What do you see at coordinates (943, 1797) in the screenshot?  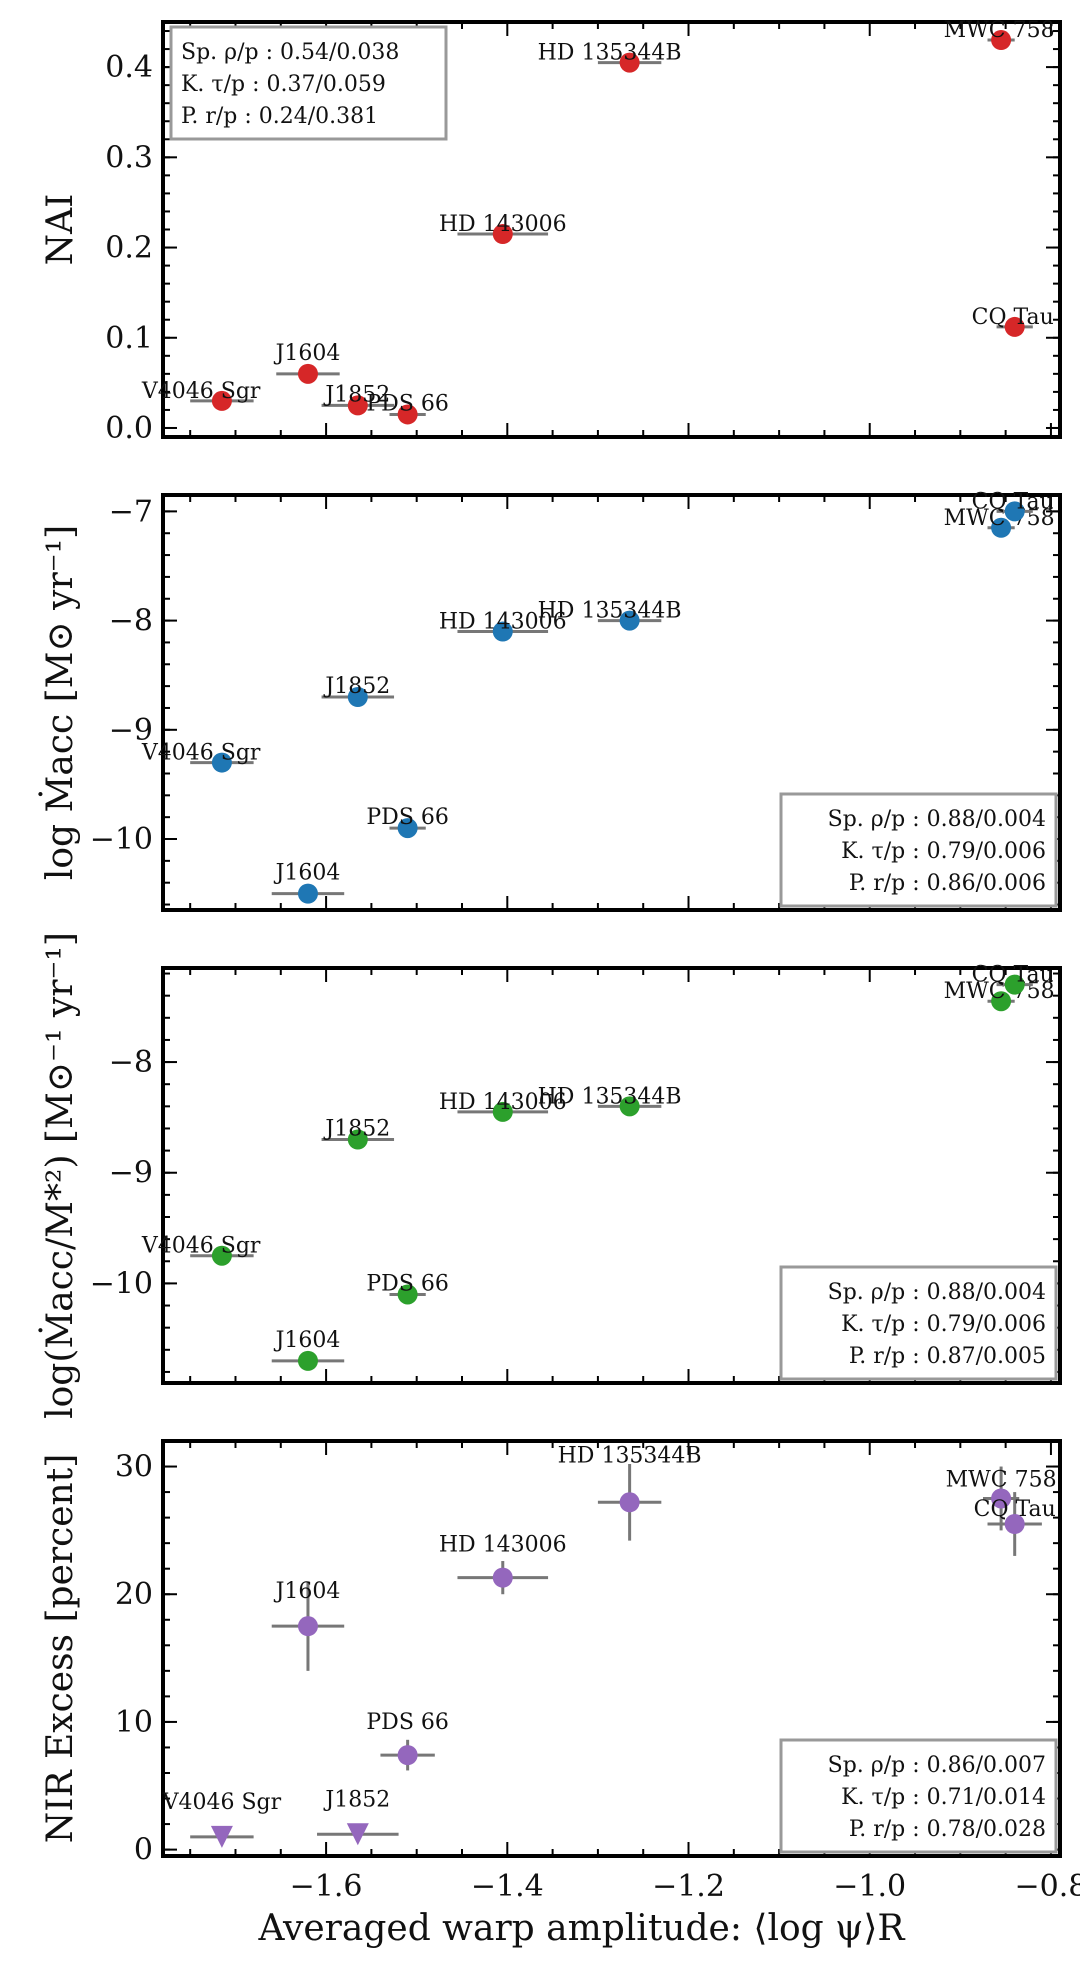 I see `stats-line: K. τ/p : 0.71/0.014` at bounding box center [943, 1797].